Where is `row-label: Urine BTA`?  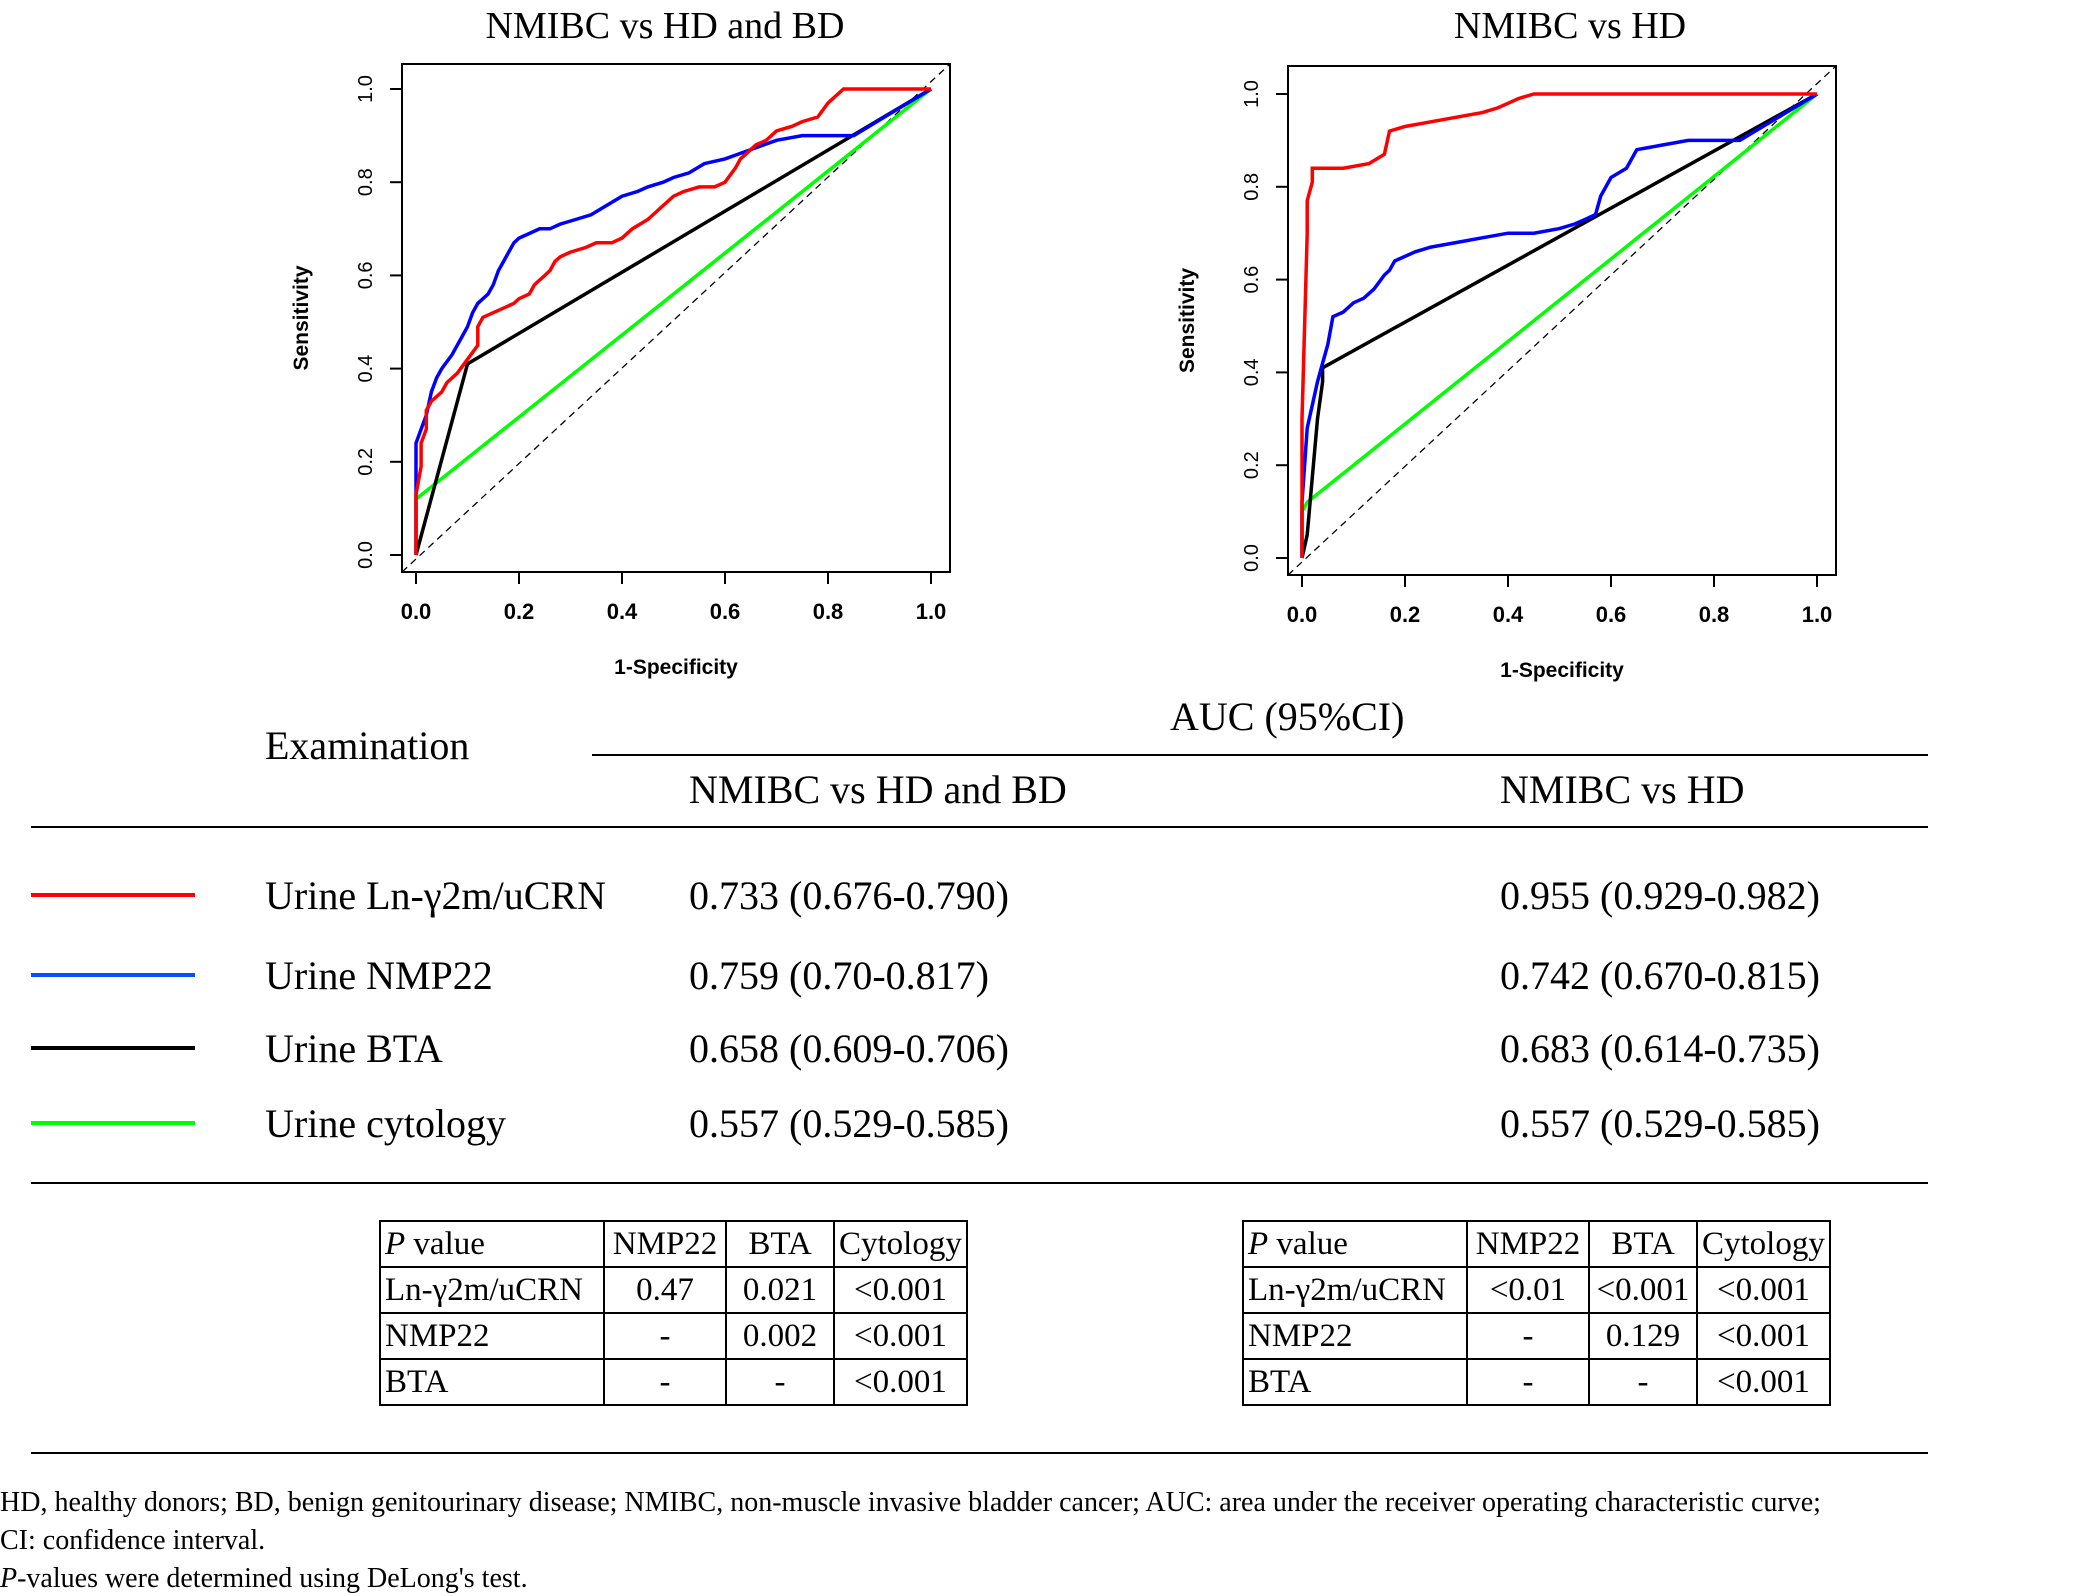 row-label: Urine BTA is located at coordinates (354, 1048).